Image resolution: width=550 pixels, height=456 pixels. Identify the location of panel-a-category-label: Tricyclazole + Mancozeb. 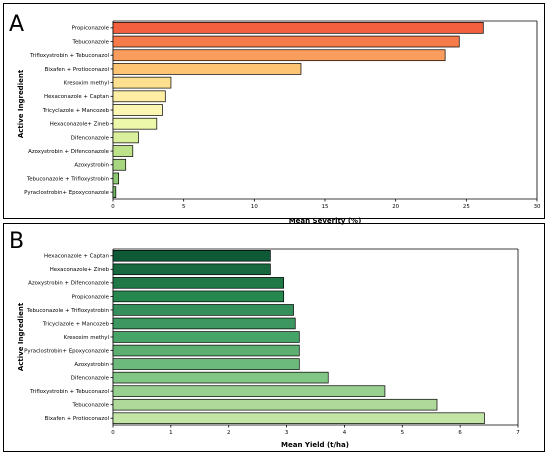
(76, 111).